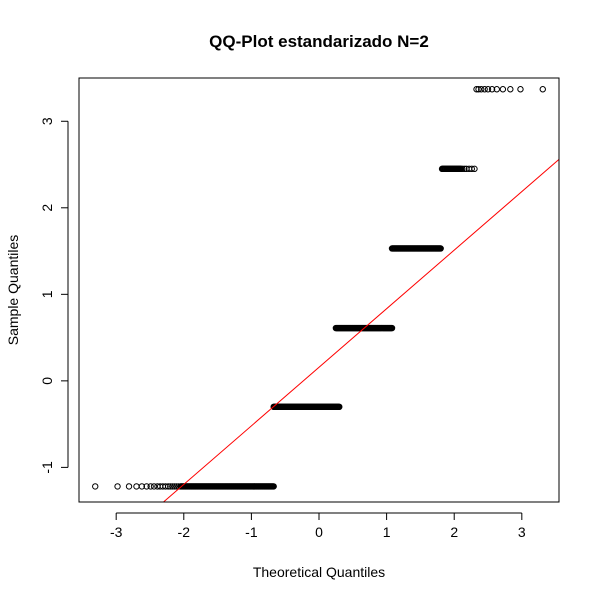 The width and height of the screenshot is (600, 600). Describe the element at coordinates (184, 532) in the screenshot. I see `x-tick-label: -2` at that location.